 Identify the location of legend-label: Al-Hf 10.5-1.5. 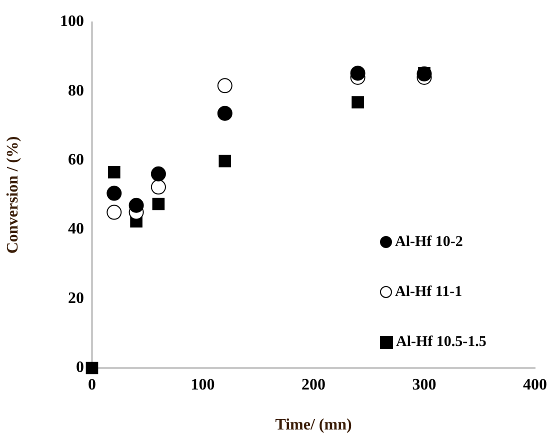
(441, 342).